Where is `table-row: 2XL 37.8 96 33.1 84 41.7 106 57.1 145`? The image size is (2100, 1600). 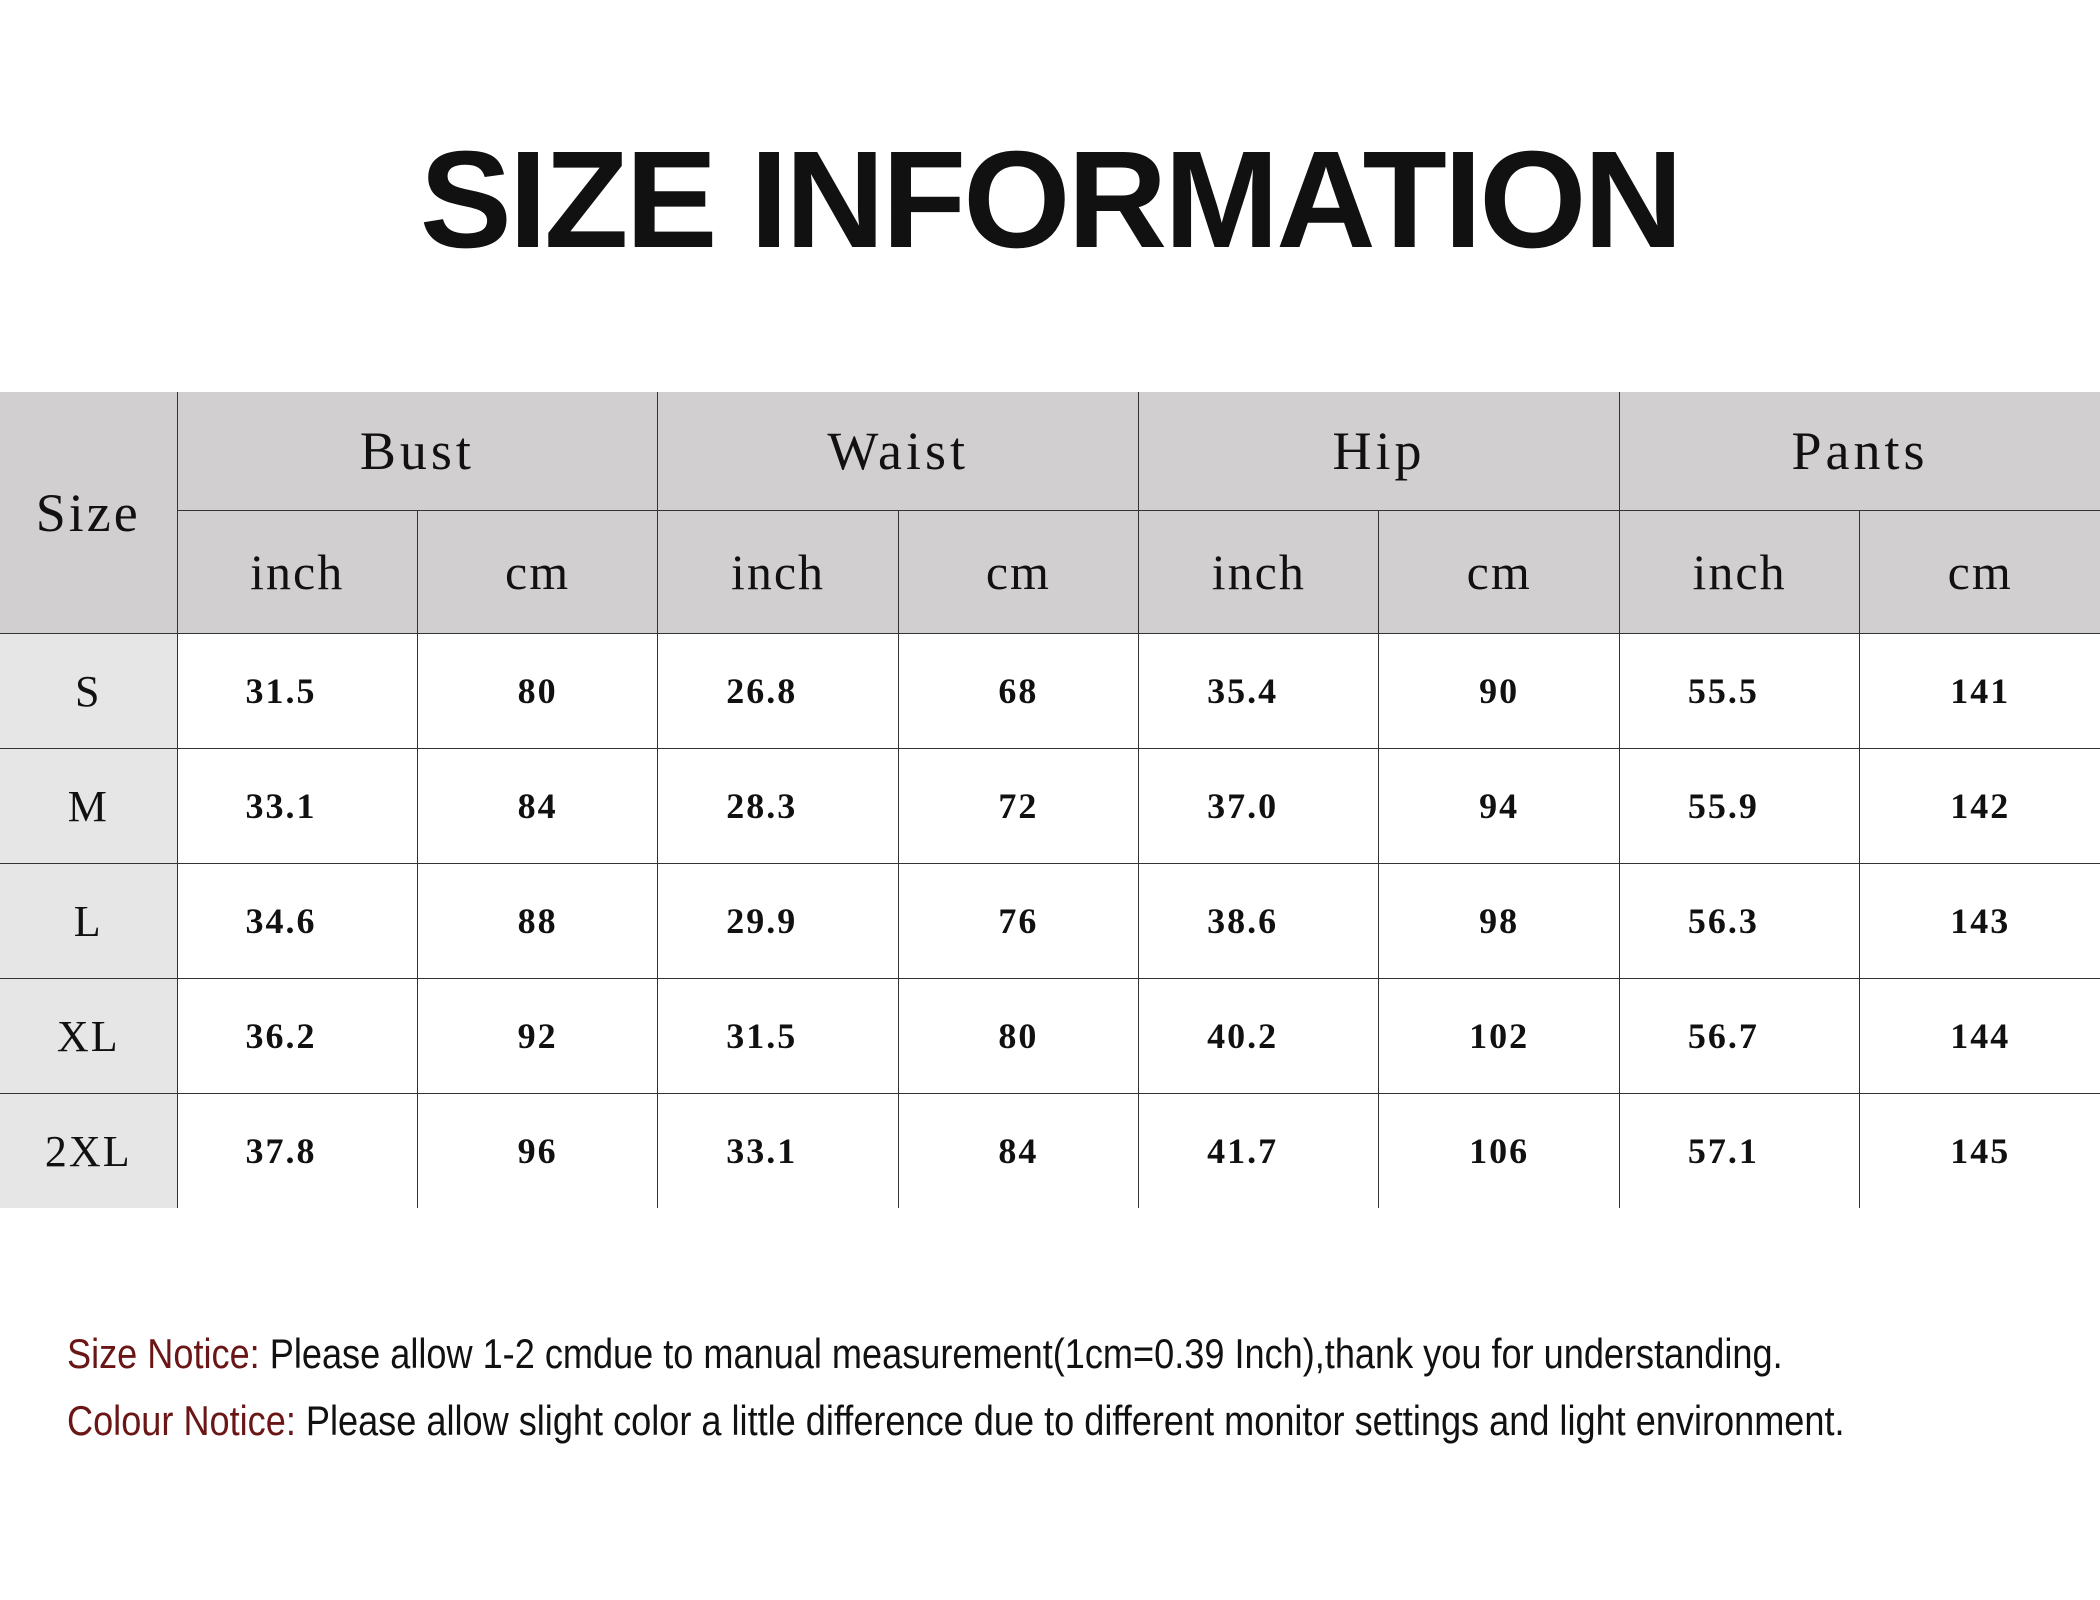
table-row: 2XL 37.8 96 33.1 84 41.7 106 57.1 145 is located at coordinates (1050, 1150).